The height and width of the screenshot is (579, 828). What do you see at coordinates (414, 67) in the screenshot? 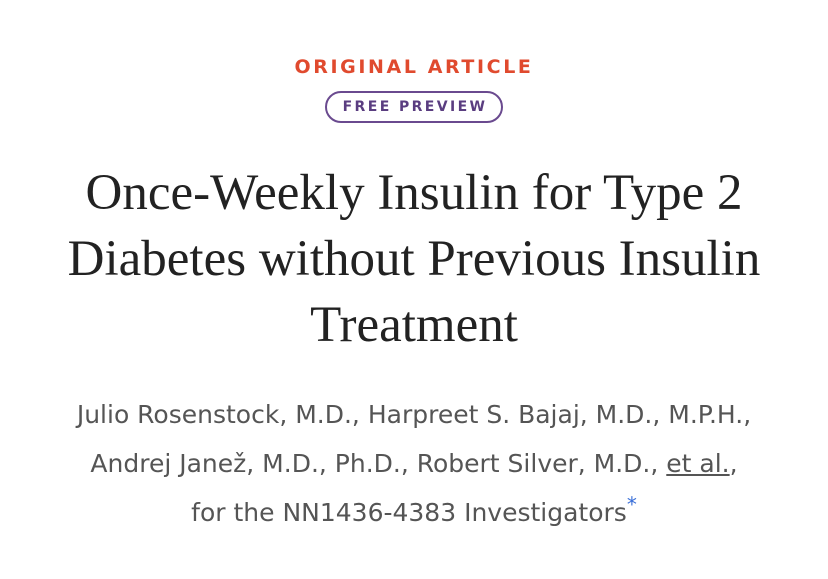
I see `article-type-label: ORIGINAL ARTICLE` at bounding box center [414, 67].